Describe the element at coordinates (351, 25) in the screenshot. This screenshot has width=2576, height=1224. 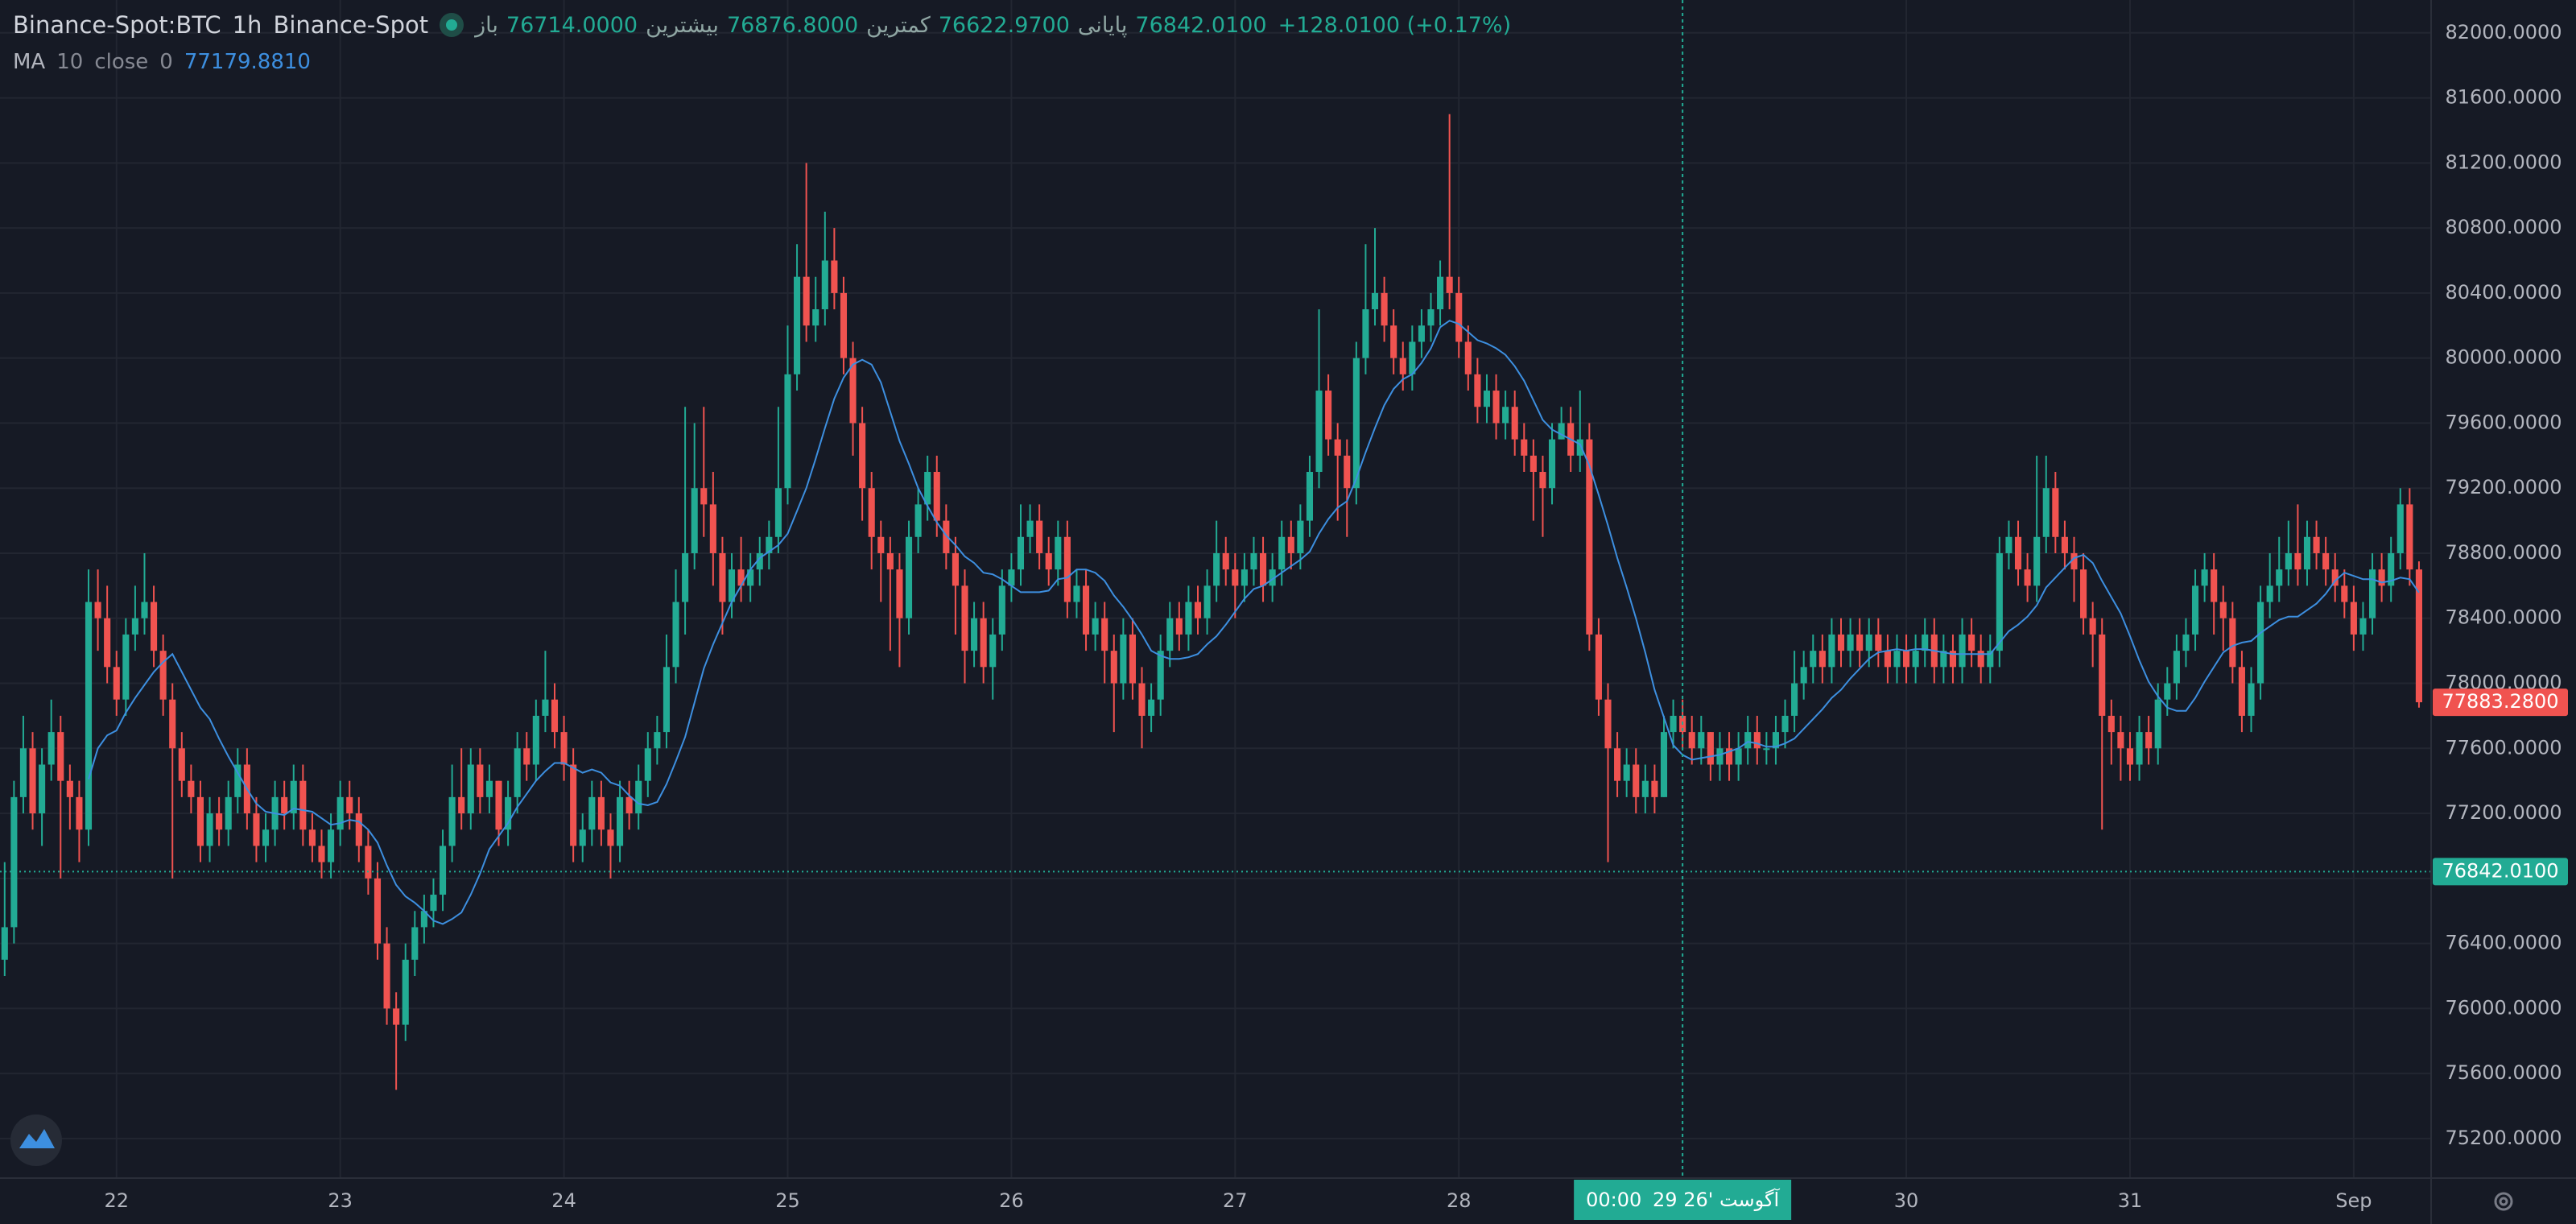
I see `exchange: Binance-Spot` at that location.